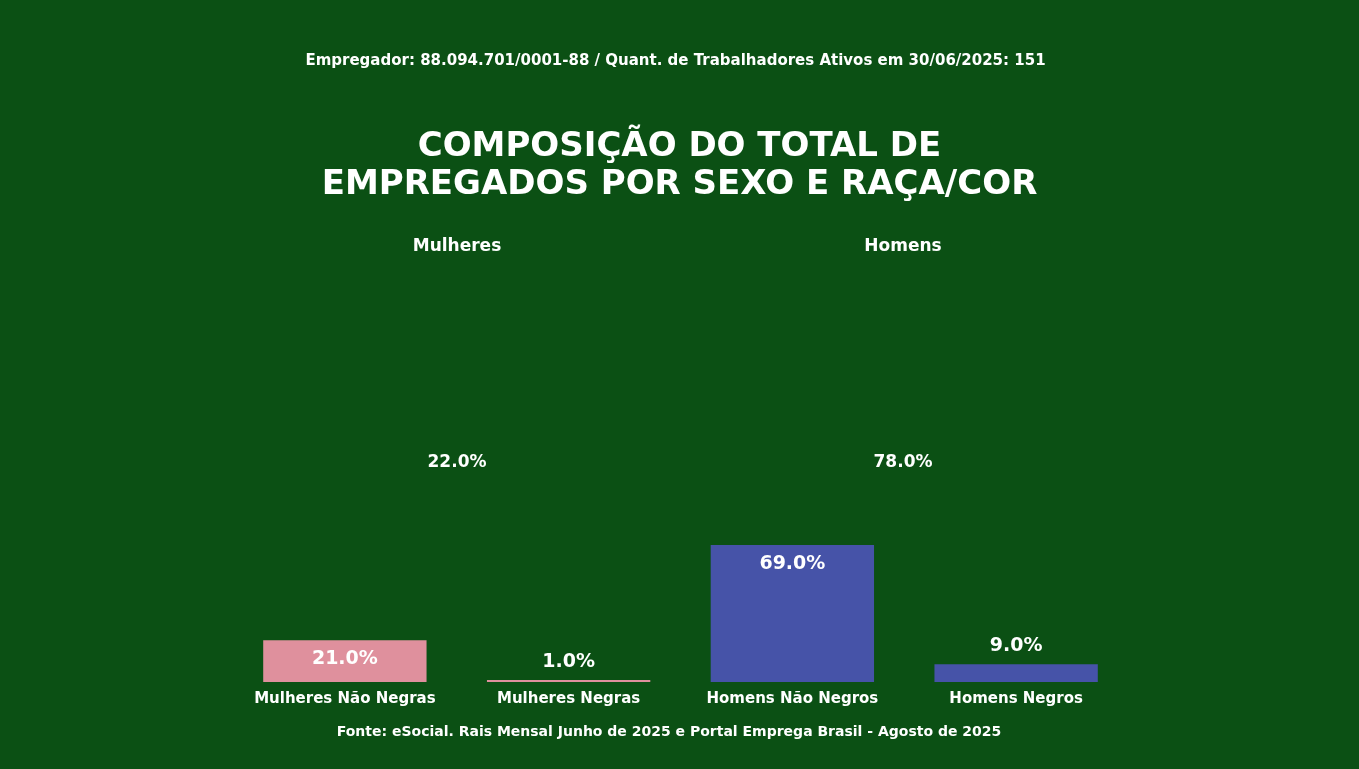 Image resolution: width=1359 pixels, height=769 pixels. Describe the element at coordinates (903, 461) in the screenshot. I see `data-label: 78.0%` at that location.